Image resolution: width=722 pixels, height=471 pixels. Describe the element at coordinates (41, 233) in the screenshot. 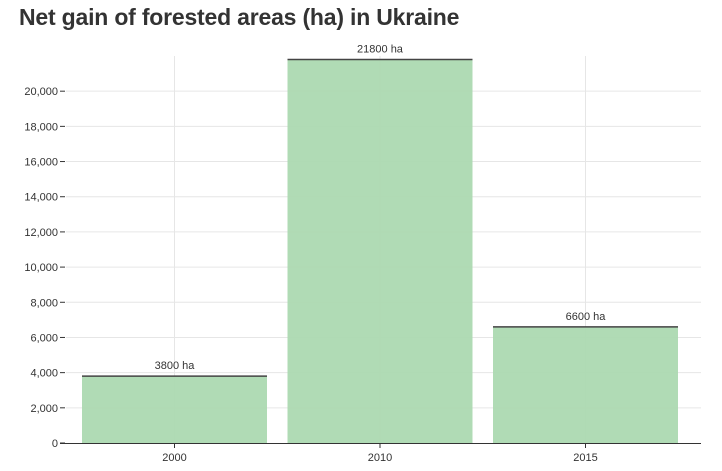

I see `y-tick-label: 12,000` at that location.